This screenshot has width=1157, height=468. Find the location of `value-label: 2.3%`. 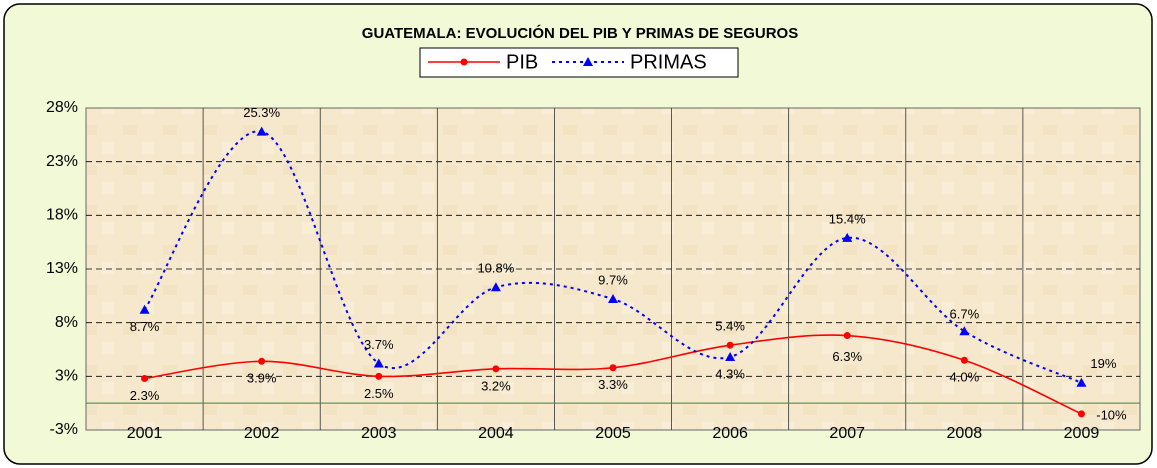

value-label: 2.3% is located at coordinates (145, 395).